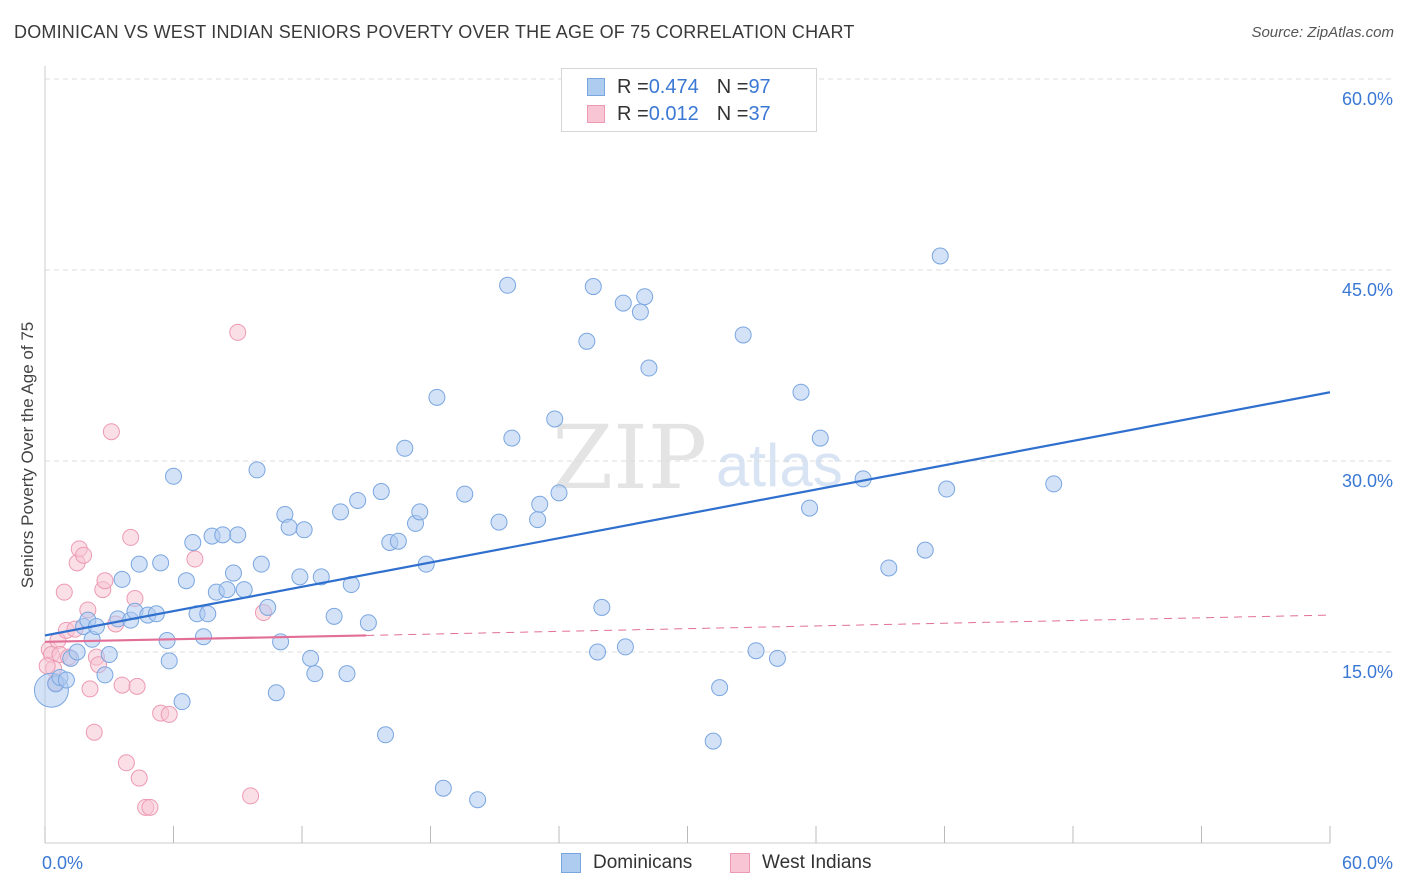 The height and width of the screenshot is (892, 1406). I want to click on x-tick-label: 60.0%, so click(1367, 863).